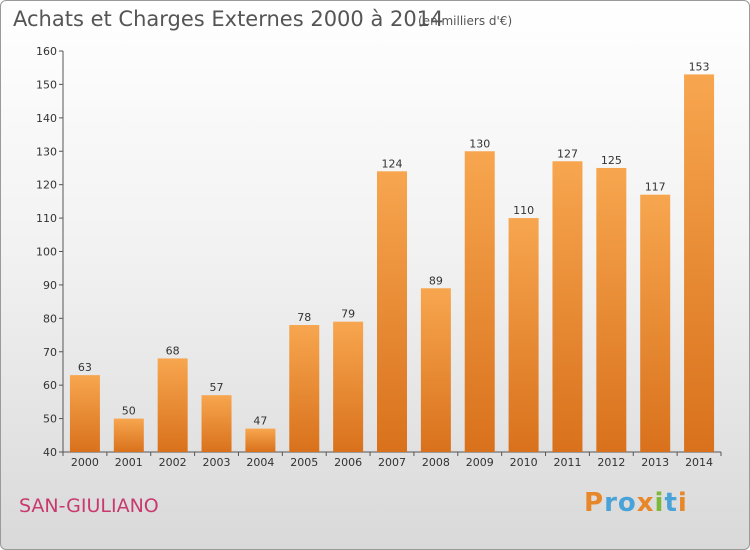  I want to click on y-tick-label: 70, so click(50, 352).